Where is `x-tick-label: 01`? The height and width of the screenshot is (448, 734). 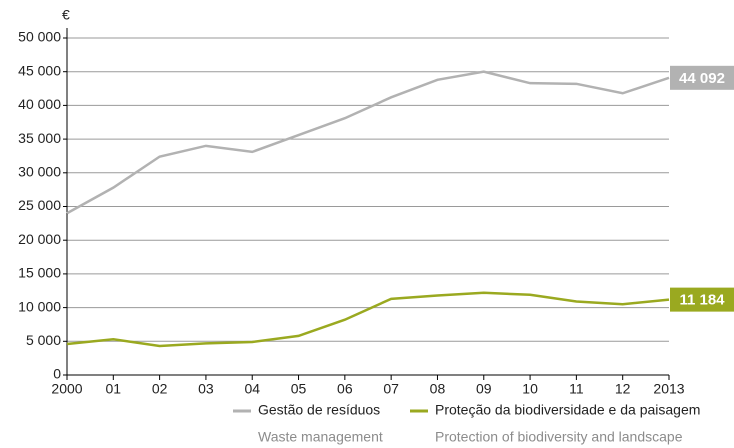 x-tick-label: 01 is located at coordinates (114, 389).